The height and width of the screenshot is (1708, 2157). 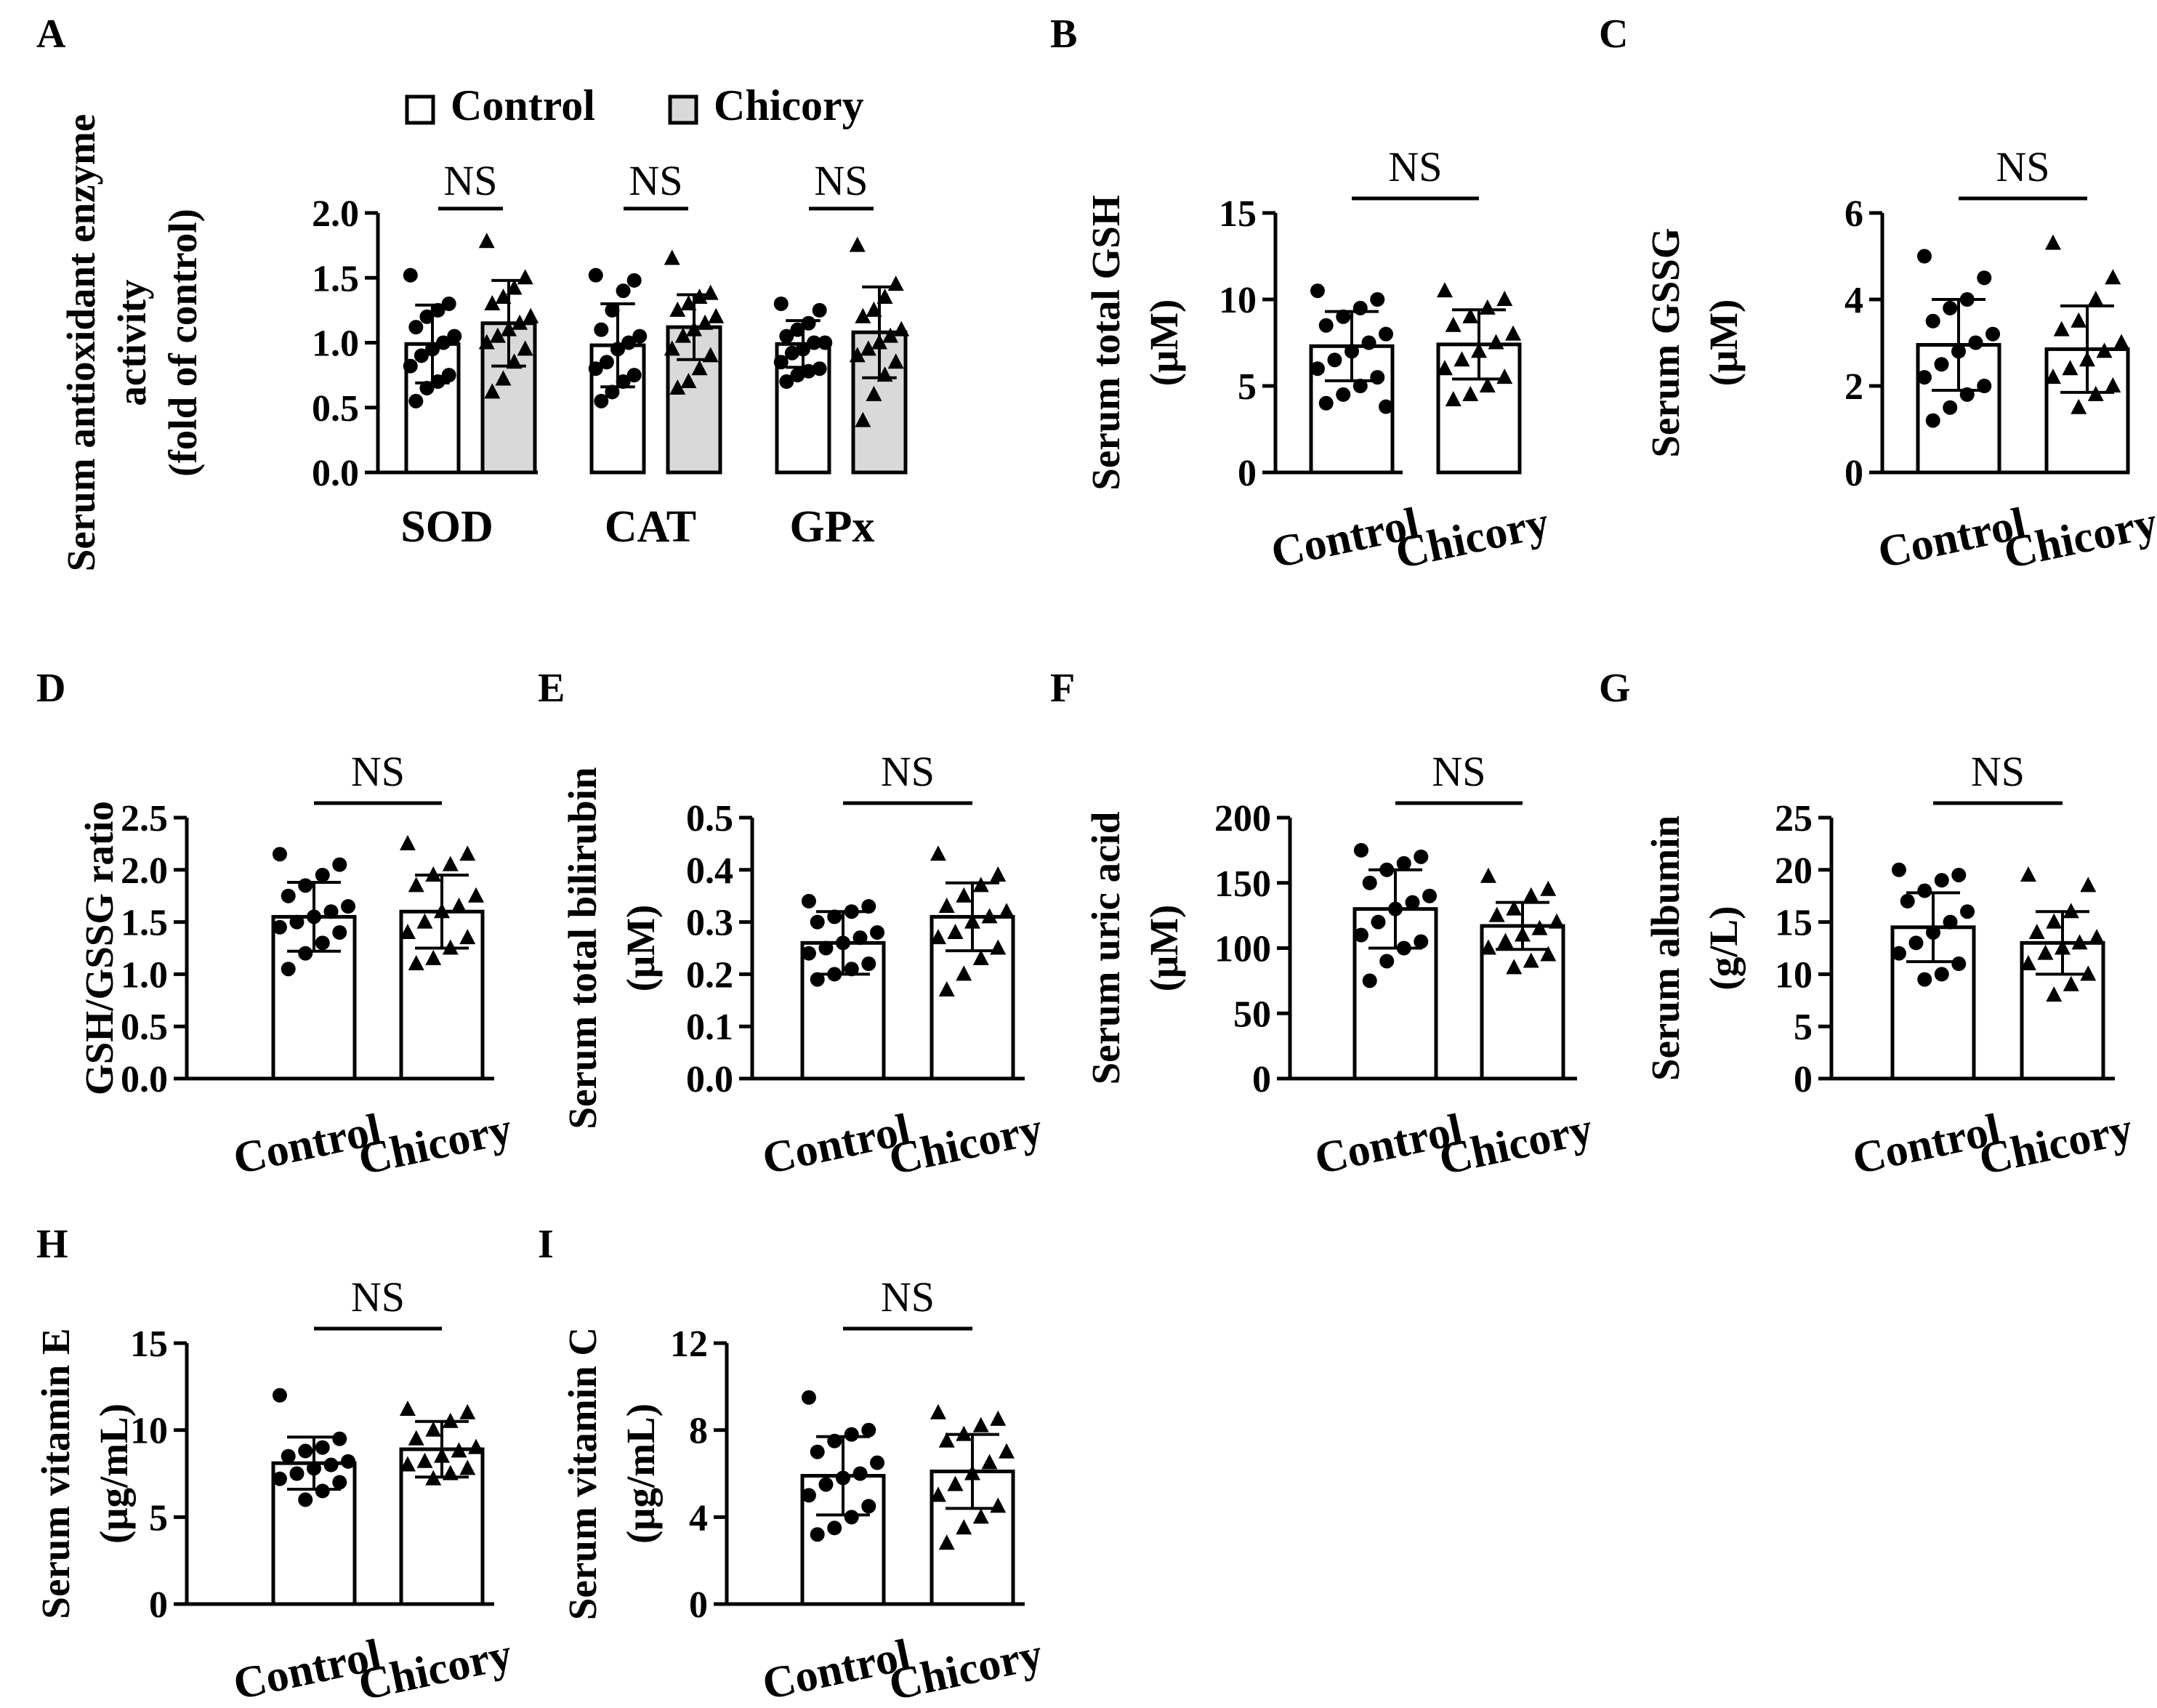 What do you see at coordinates (582, 1473) in the screenshot?
I see `y-axis-label: Serum vitamin C` at bounding box center [582, 1473].